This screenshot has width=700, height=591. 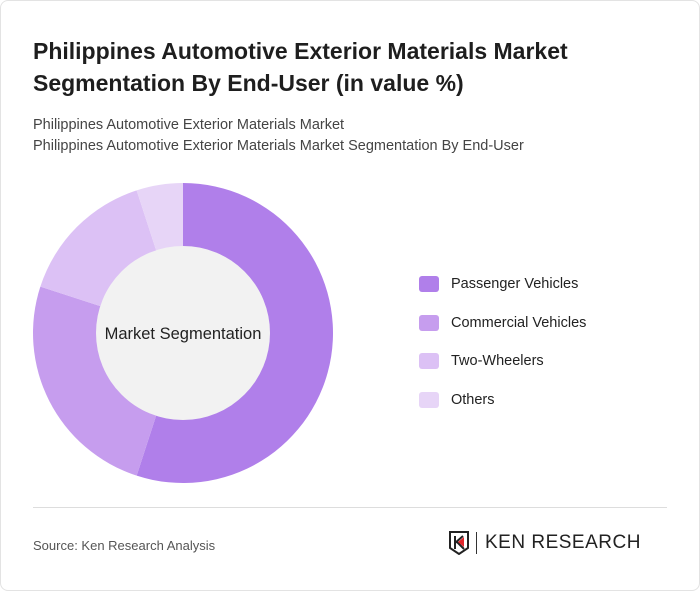 I want to click on legend-item: Commercial Vehicles, so click(x=502, y=323).